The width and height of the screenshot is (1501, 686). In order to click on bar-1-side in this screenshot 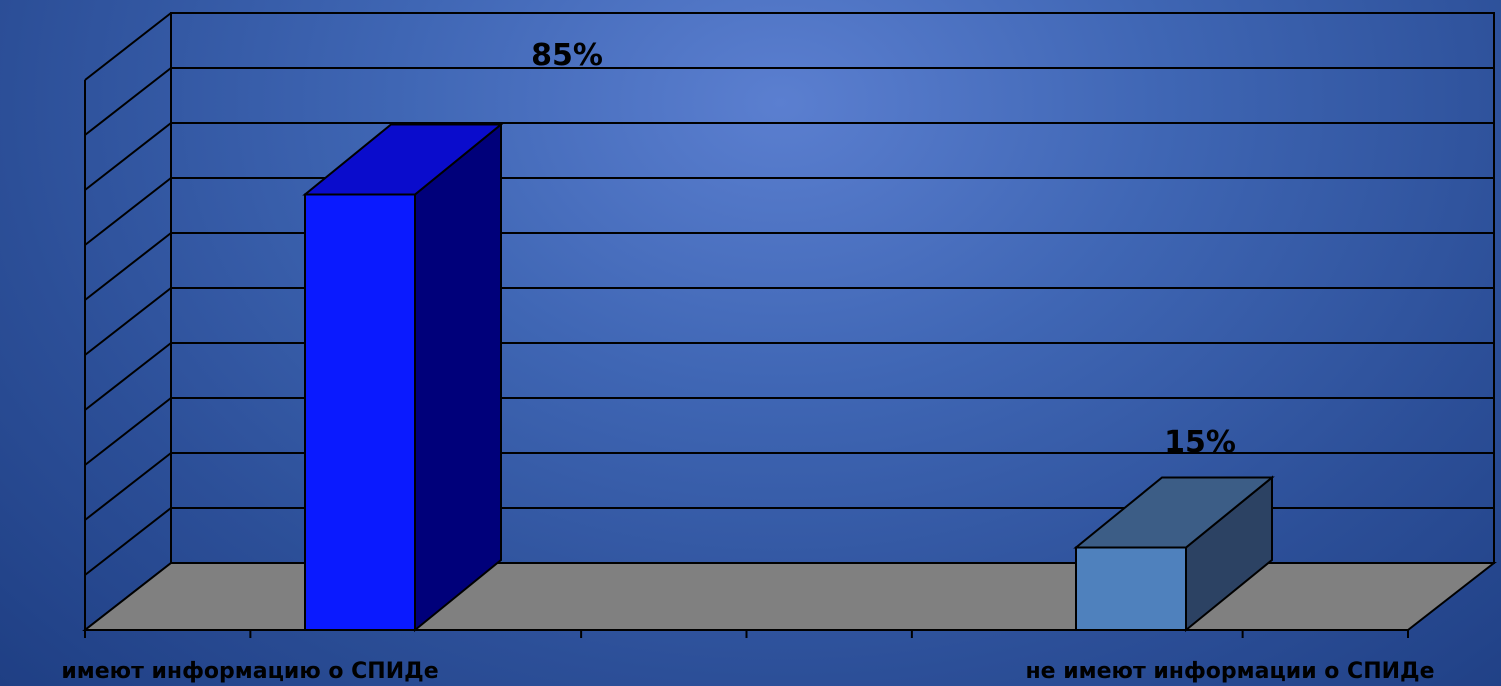, I will do `click(458, 377)`.